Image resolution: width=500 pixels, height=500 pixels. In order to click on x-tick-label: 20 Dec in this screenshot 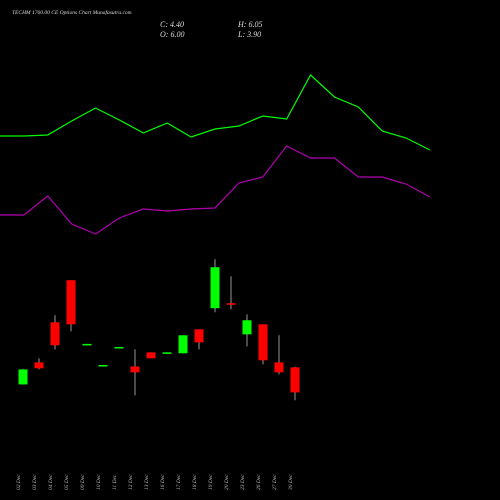, I will do `click(227, 482)`.